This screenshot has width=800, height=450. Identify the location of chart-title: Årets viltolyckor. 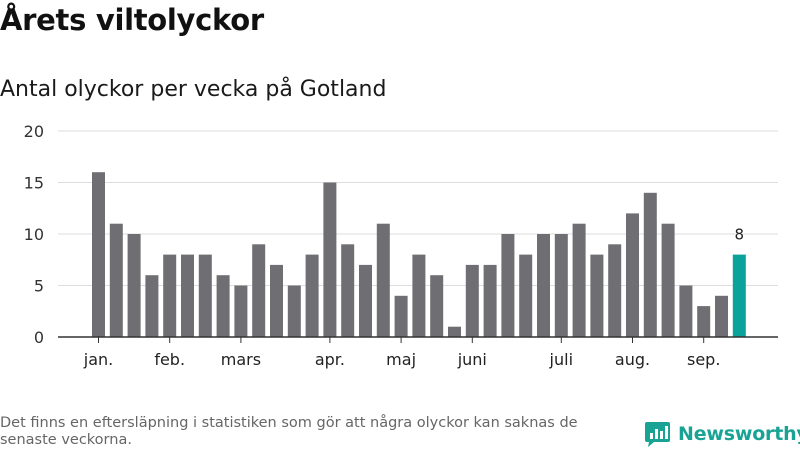
(132, 20).